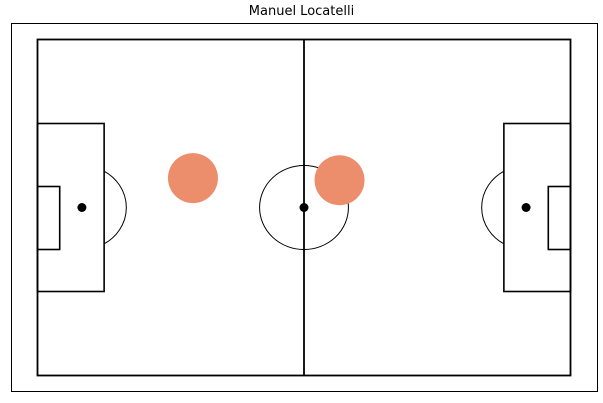 The width and height of the screenshot is (603, 403). Describe the element at coordinates (301, 11) in the screenshot. I see `chart-title: Manuel Locatelli` at that location.